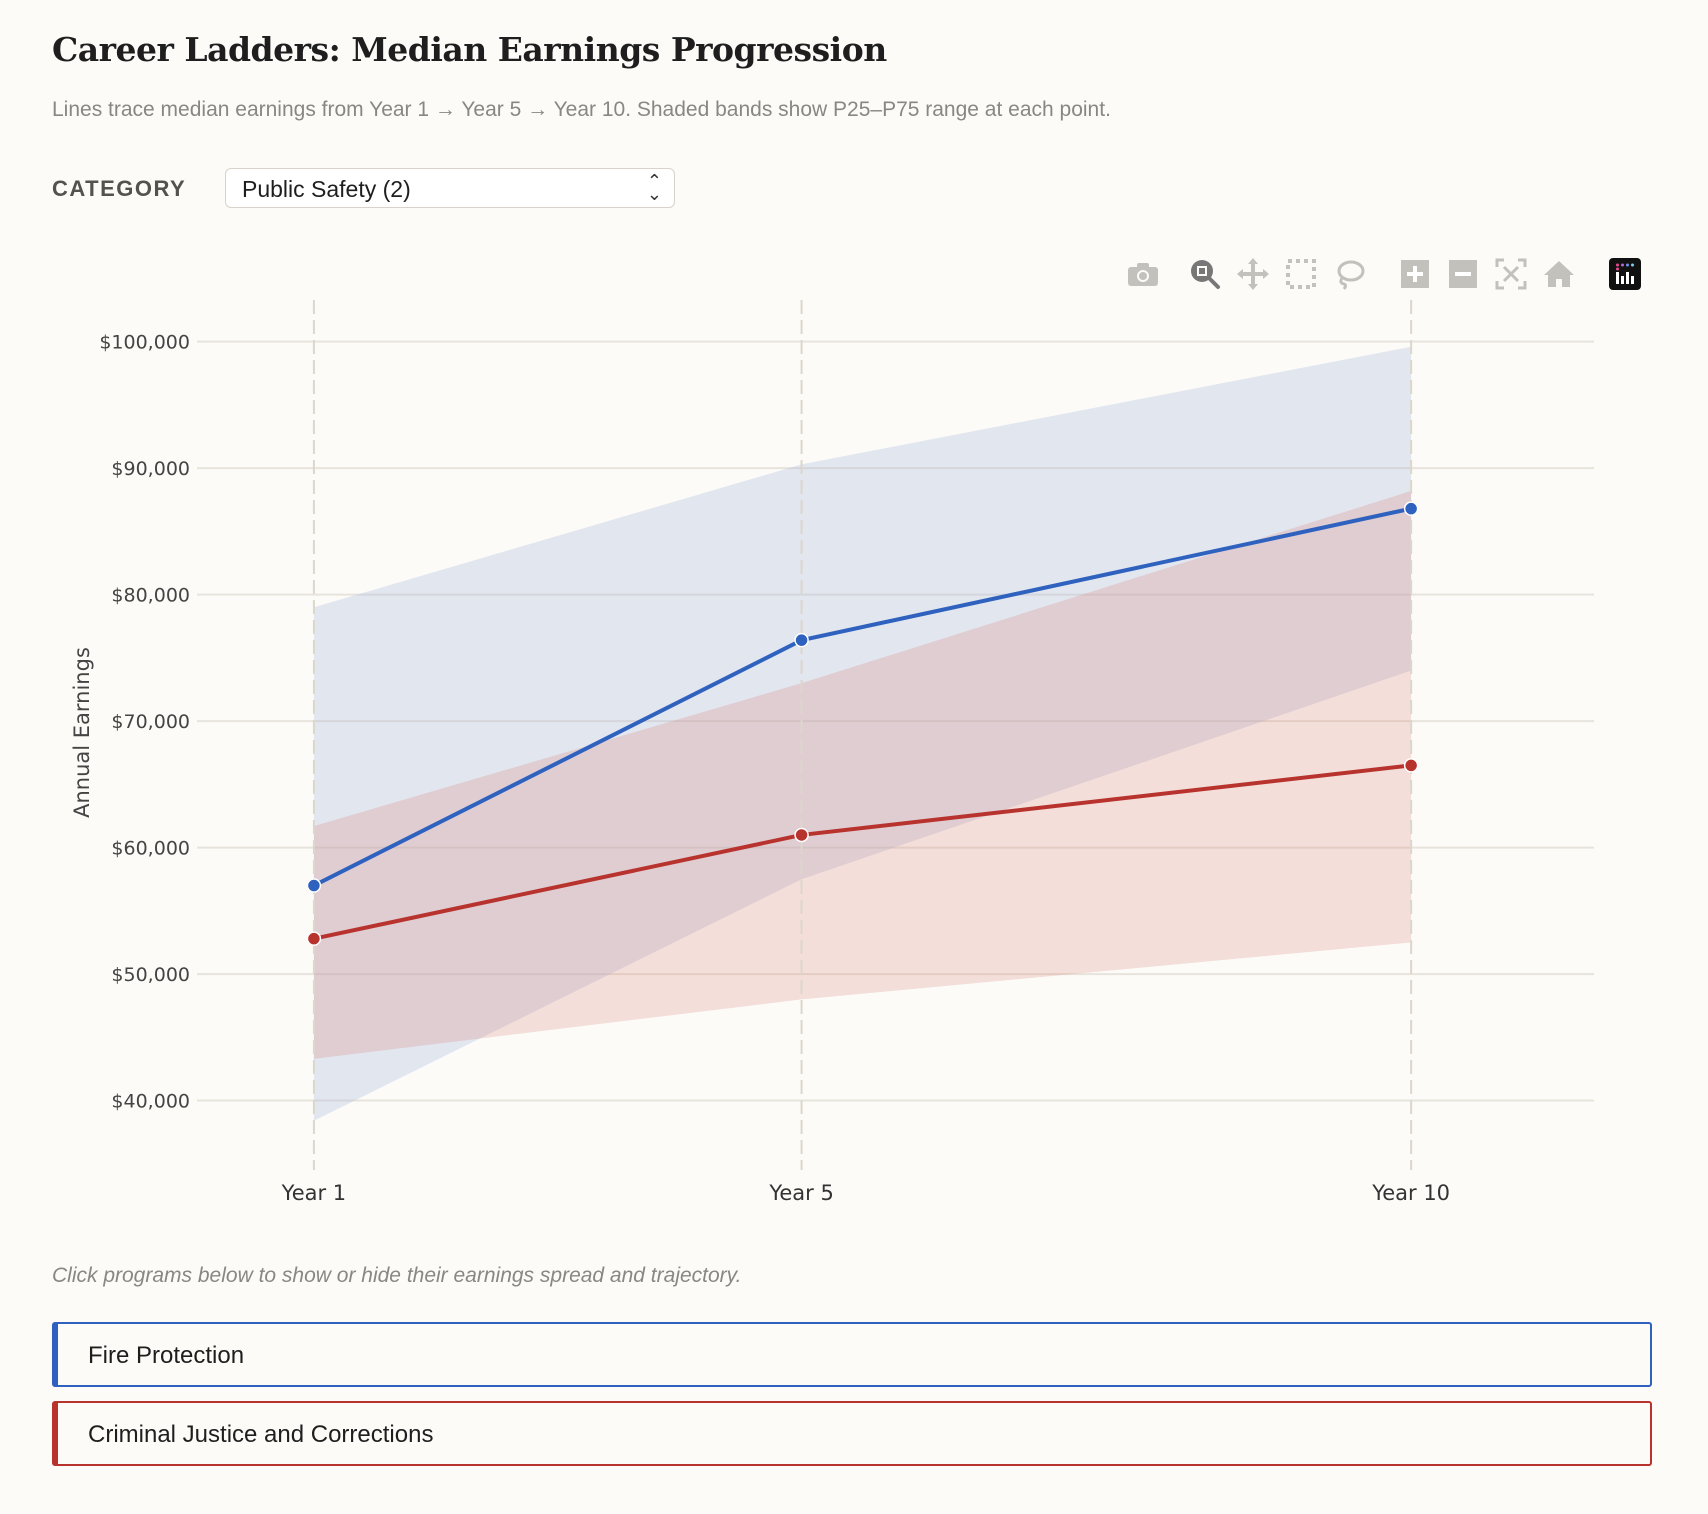 The height and width of the screenshot is (1514, 1708). What do you see at coordinates (1143, 274) in the screenshot?
I see `camera-icon` at bounding box center [1143, 274].